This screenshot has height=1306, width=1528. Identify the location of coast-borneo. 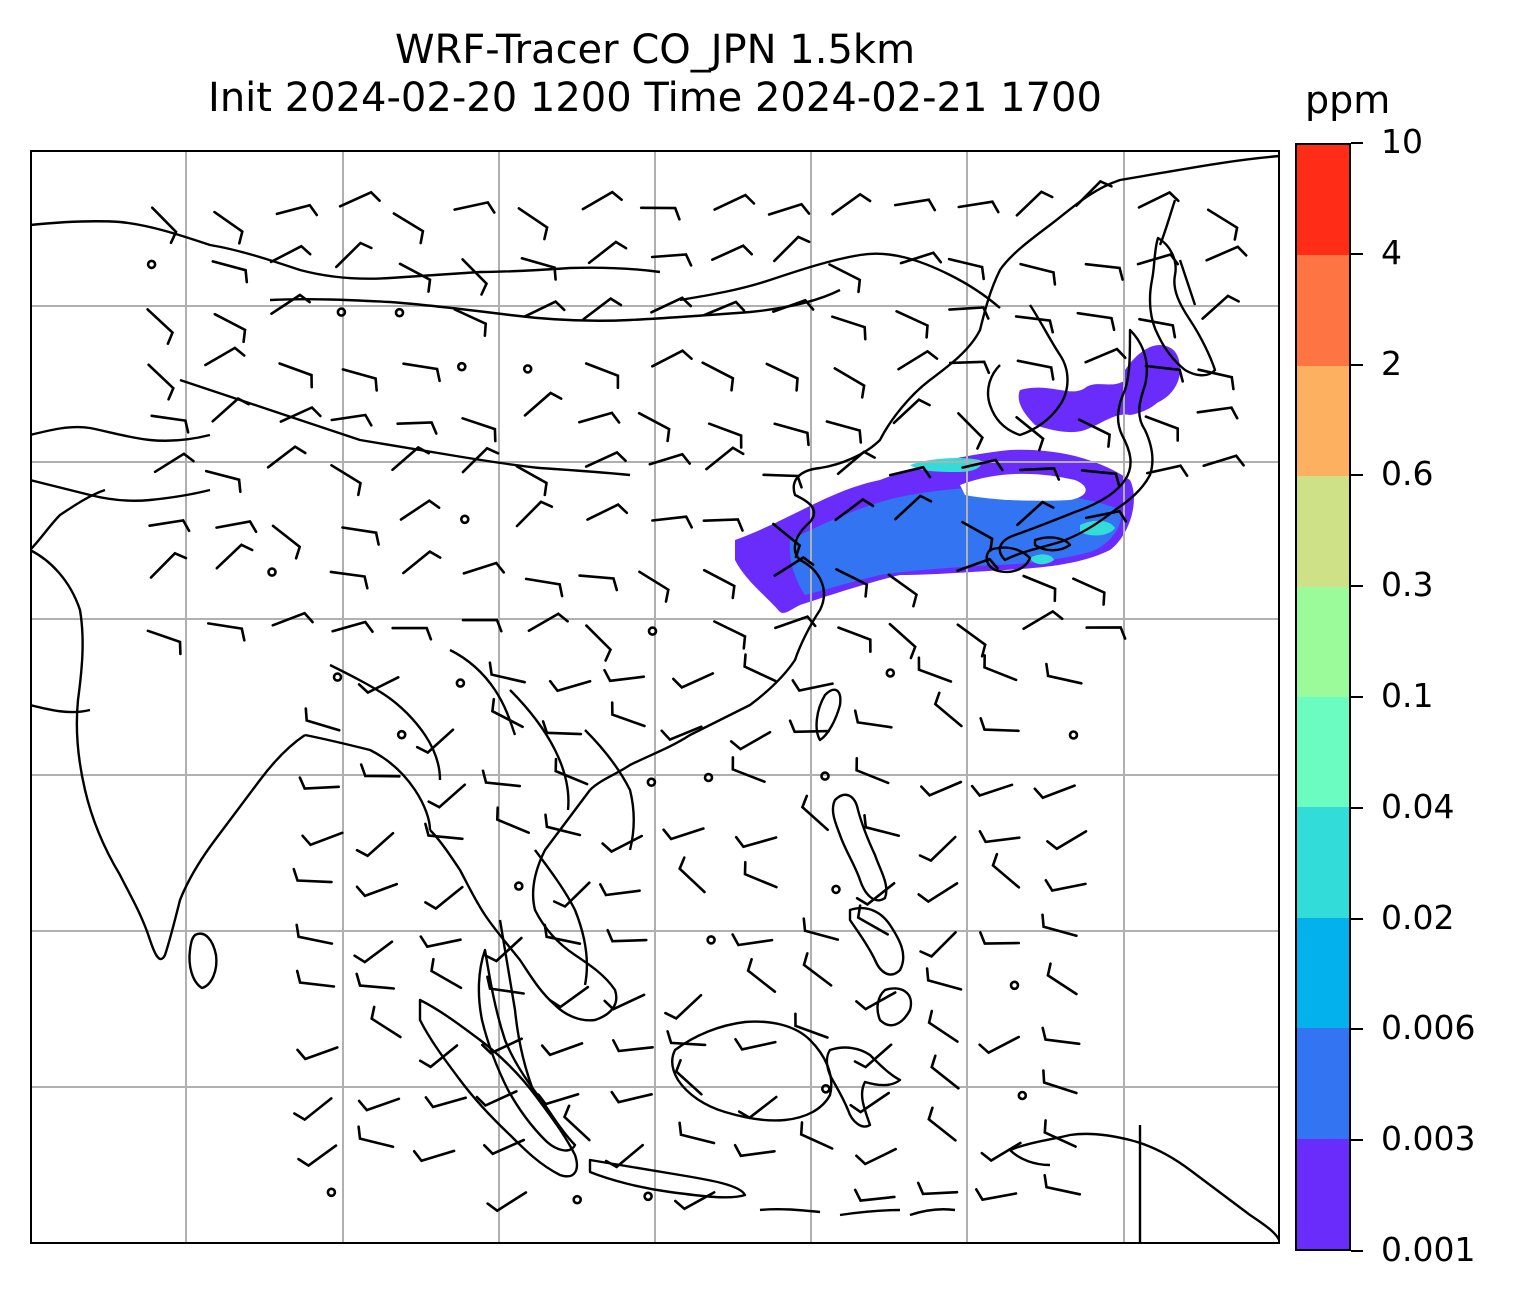
(751, 1071).